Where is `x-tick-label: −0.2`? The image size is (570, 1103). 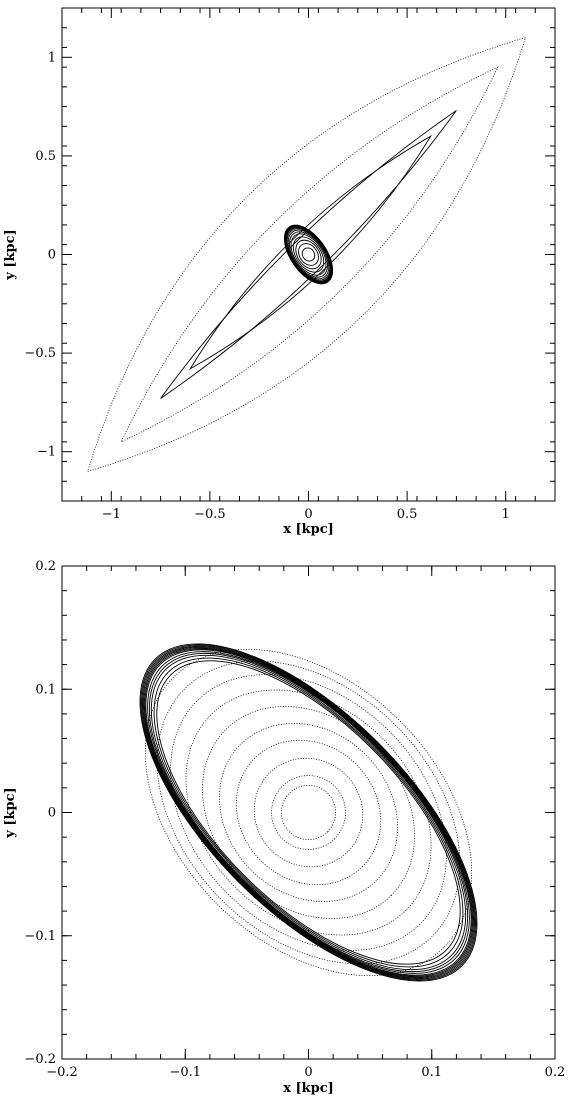 x-tick-label: −0.2 is located at coordinates (62, 1072).